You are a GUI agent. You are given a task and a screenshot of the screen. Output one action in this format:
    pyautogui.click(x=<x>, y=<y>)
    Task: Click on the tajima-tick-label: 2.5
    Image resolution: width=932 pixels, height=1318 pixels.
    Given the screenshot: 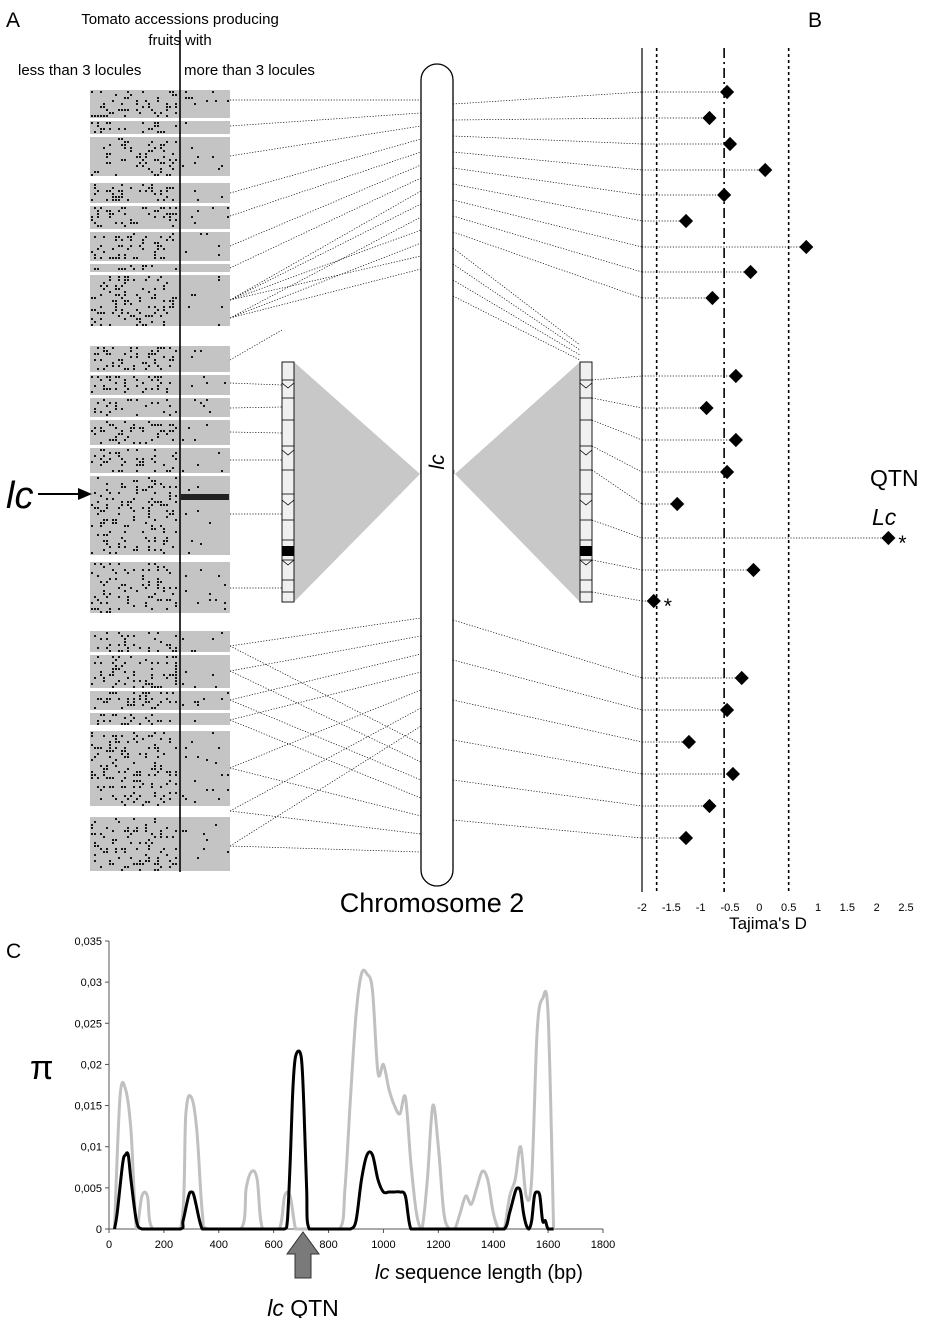 What is the action you would take?
    pyautogui.click(x=905, y=908)
    